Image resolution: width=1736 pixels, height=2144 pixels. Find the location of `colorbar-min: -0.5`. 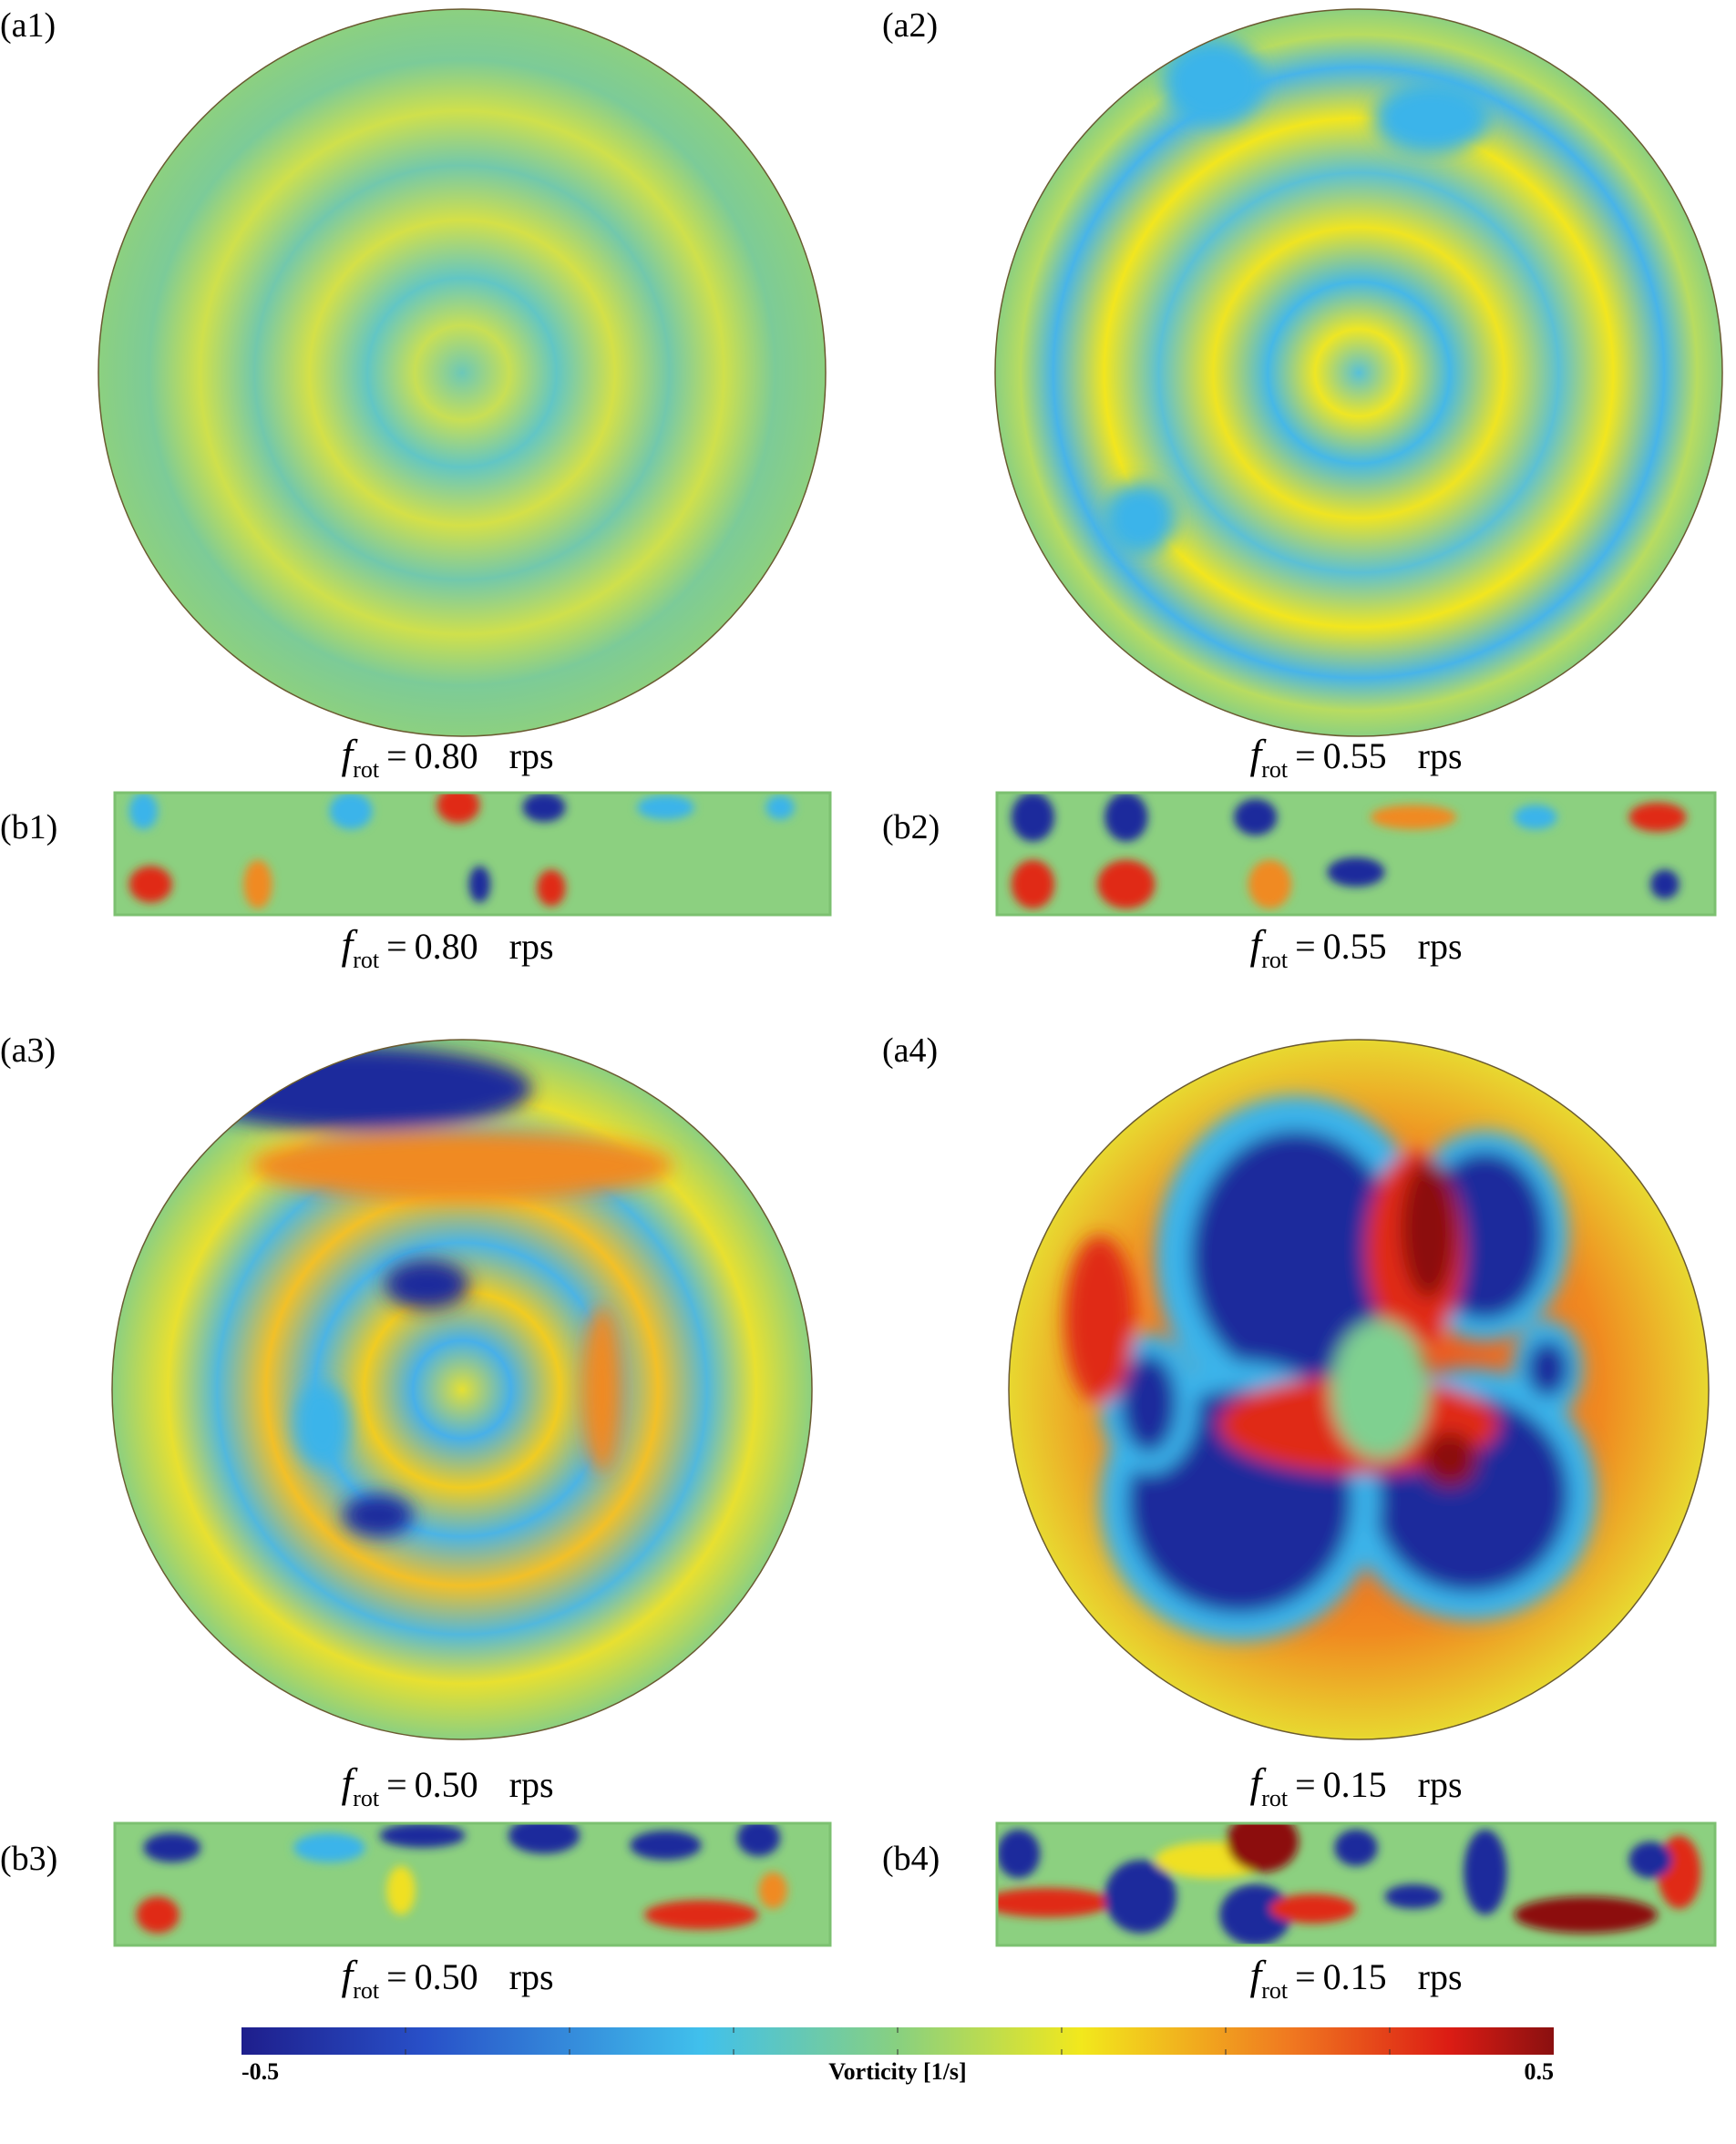

colorbar-min: -0.5 is located at coordinates (260, 2072).